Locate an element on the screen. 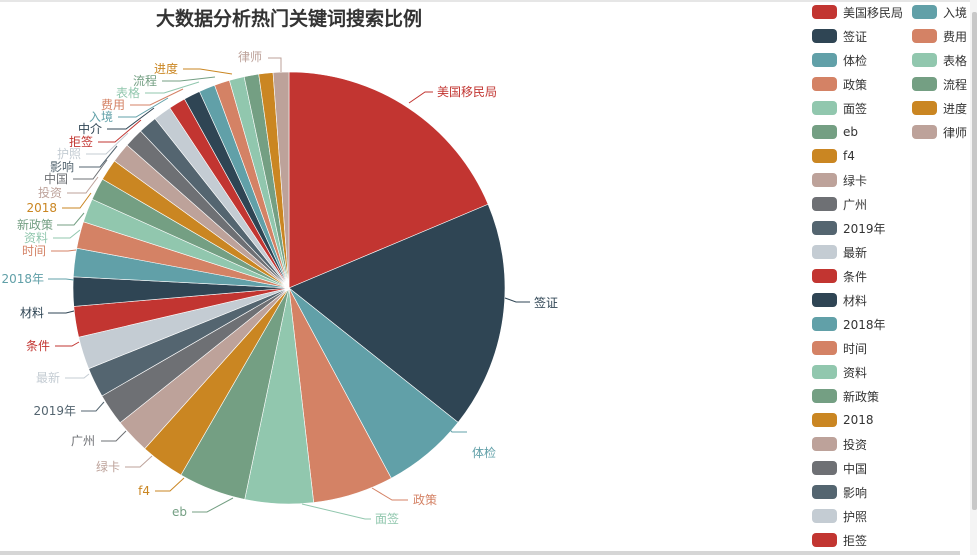 The height and width of the screenshot is (555, 977). legend-item: 绿卡 is located at coordinates (839, 180).